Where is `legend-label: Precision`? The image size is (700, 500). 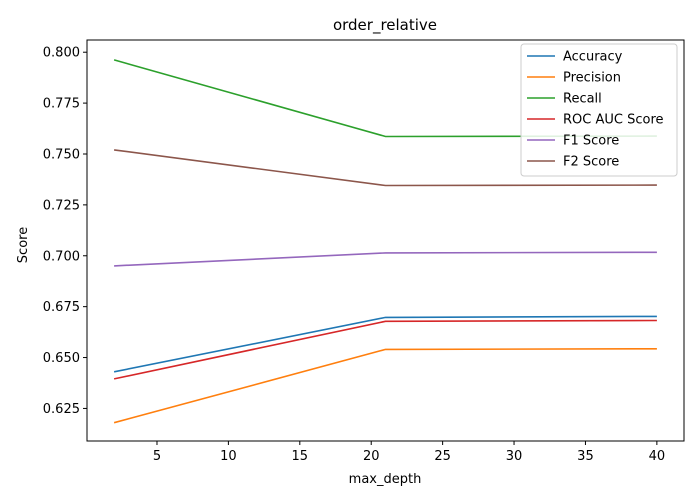 legend-label: Precision is located at coordinates (592, 78).